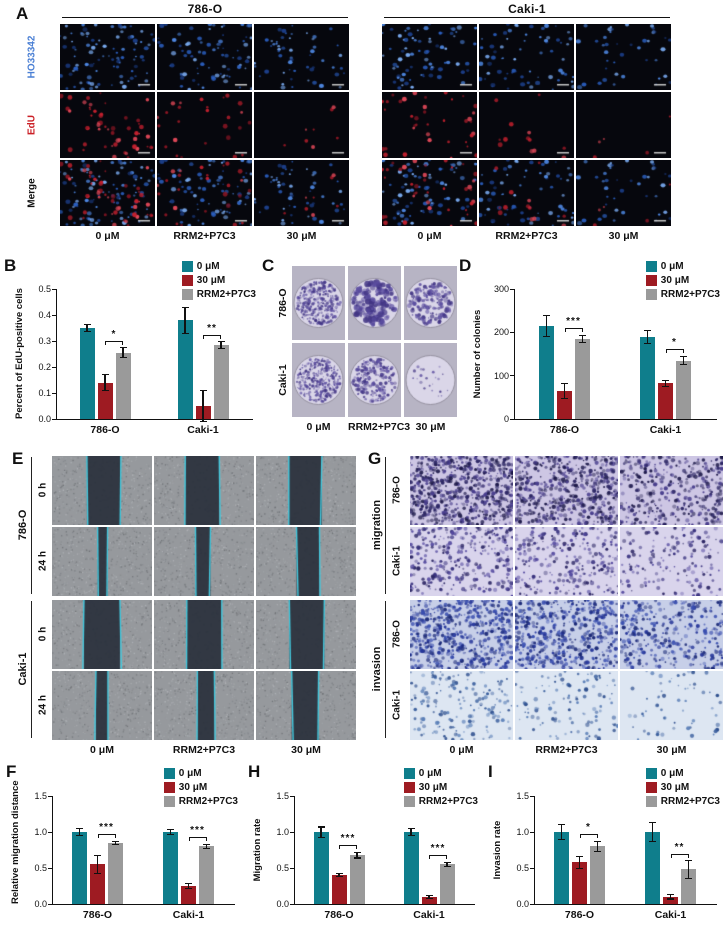  What do you see at coordinates (22, 13) in the screenshot?
I see `panel-a-letter: A` at bounding box center [22, 13].